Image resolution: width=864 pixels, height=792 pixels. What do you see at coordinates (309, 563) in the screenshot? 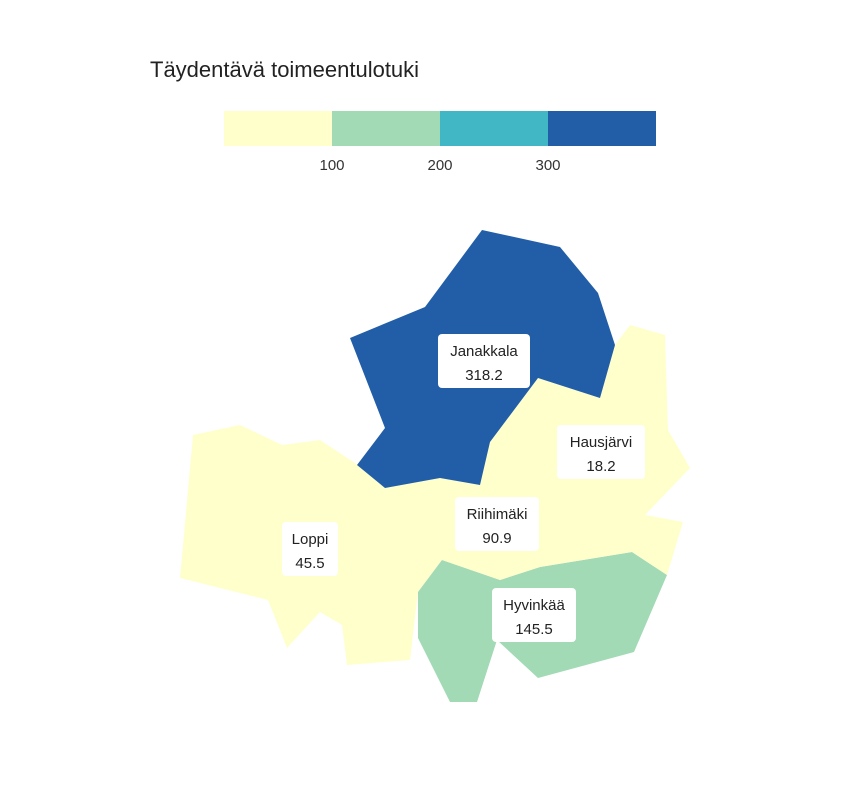
I see `label-loppi-value: 45.5` at bounding box center [309, 563].